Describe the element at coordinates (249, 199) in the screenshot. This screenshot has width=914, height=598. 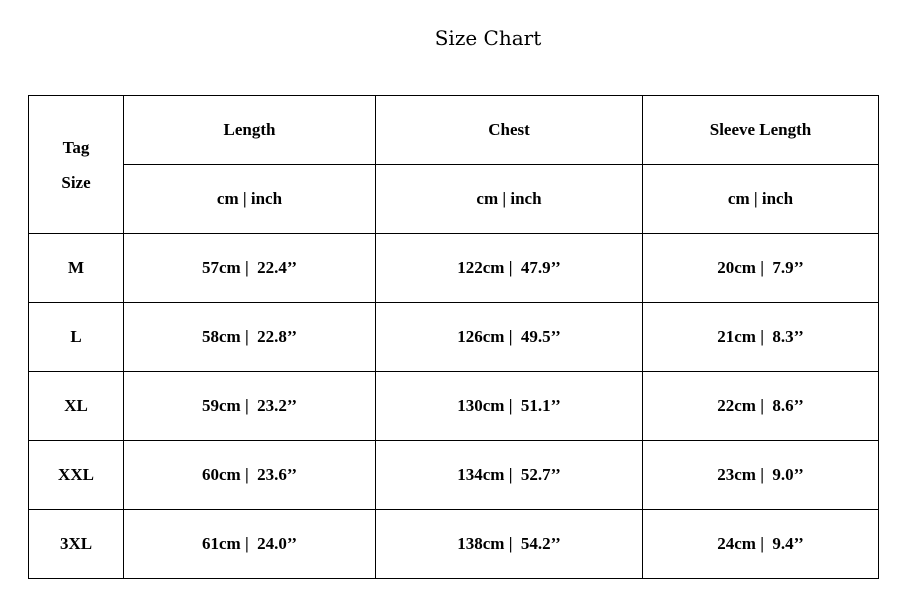
I see `length-units: cm | inch` at that location.